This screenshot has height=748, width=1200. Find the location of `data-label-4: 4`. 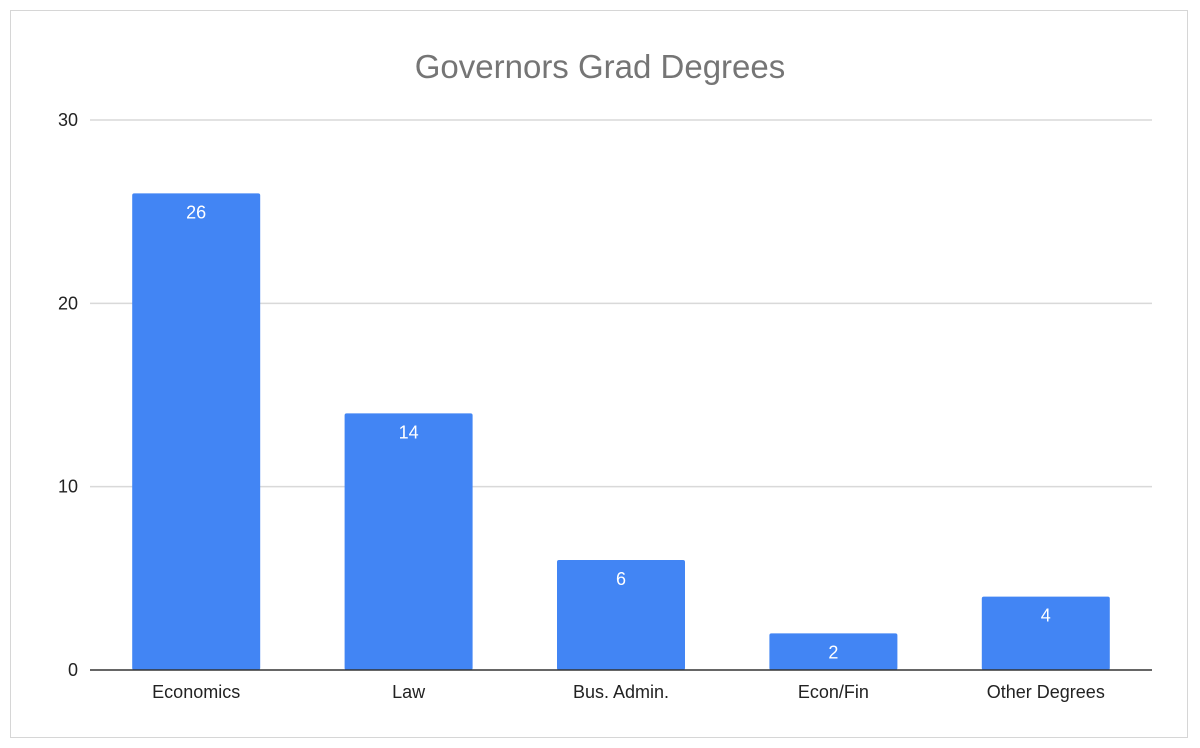

data-label-4: 4 is located at coordinates (1046, 616).